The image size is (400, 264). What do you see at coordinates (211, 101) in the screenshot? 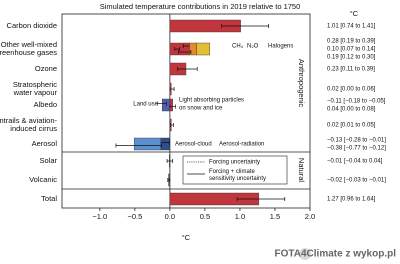
I see `segment-label: Light absorbing particles` at bounding box center [211, 101].